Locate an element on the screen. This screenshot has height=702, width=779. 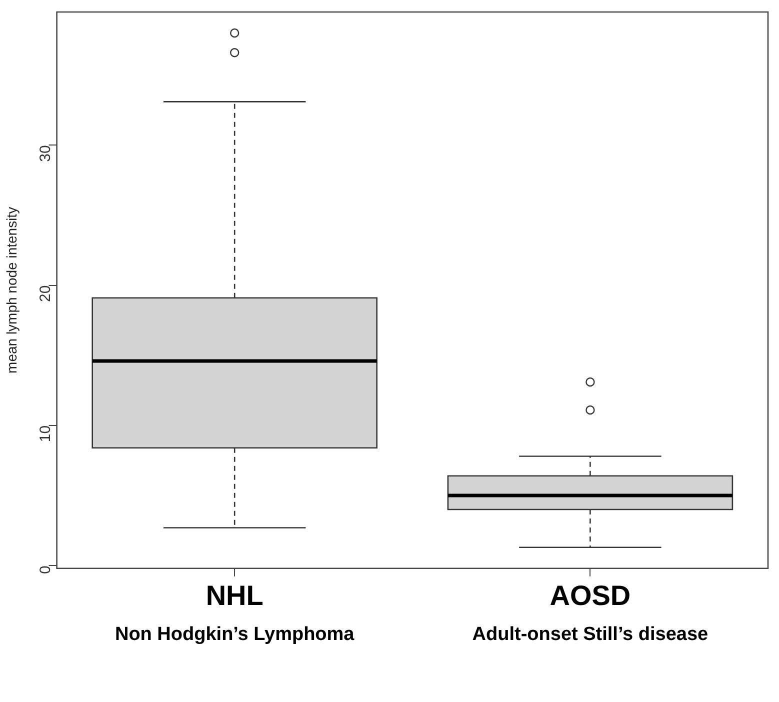
y-tick-label: 0 is located at coordinates (45, 570).